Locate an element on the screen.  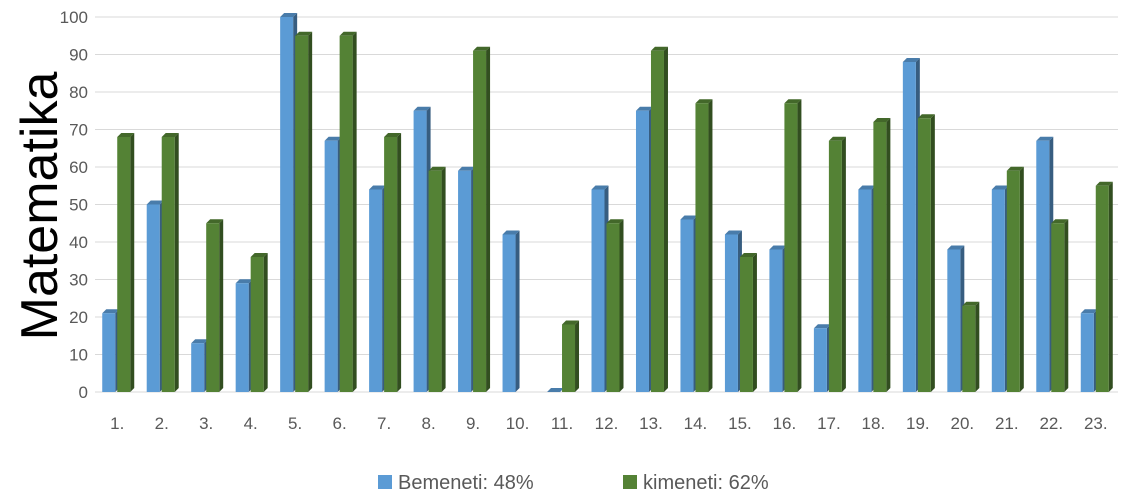
x-tick-label: 21. is located at coordinates (1007, 423).